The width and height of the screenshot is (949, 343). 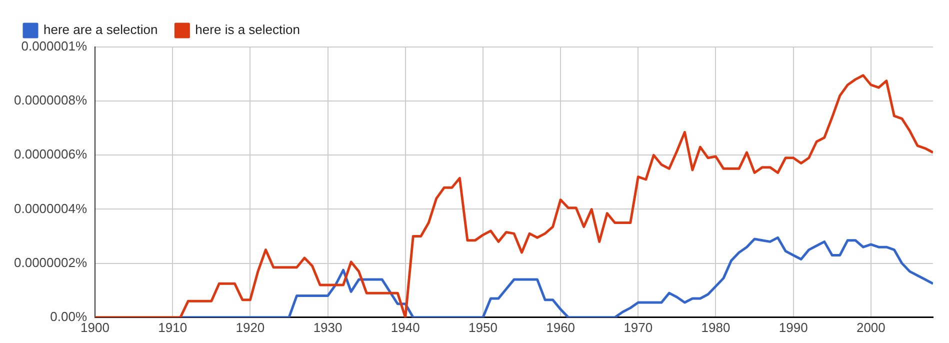 I want to click on y-tick-label: 0.0000006%, so click(x=51, y=154).